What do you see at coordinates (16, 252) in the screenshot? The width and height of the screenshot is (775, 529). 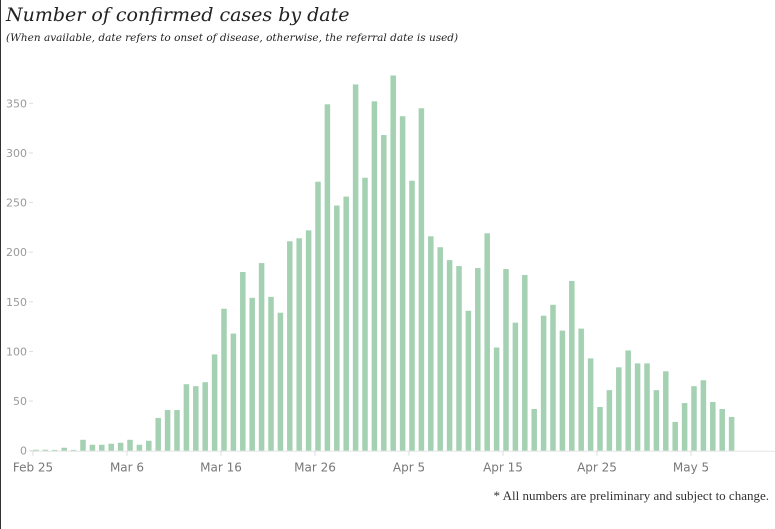 I see `y-tick-label: 200` at bounding box center [16, 252].